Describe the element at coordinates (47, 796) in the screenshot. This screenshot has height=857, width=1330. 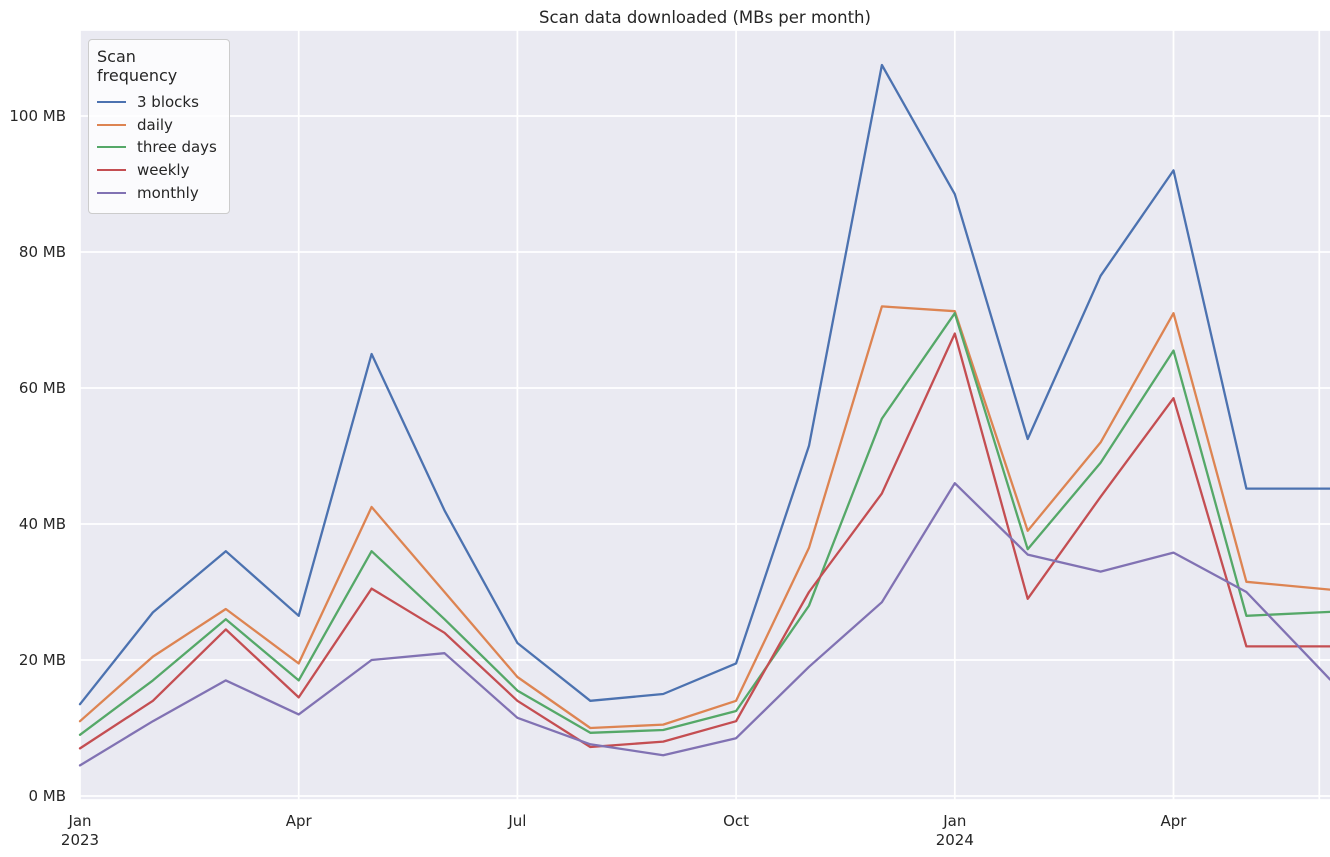
I see `y-tick-label: 0 MB` at that location.